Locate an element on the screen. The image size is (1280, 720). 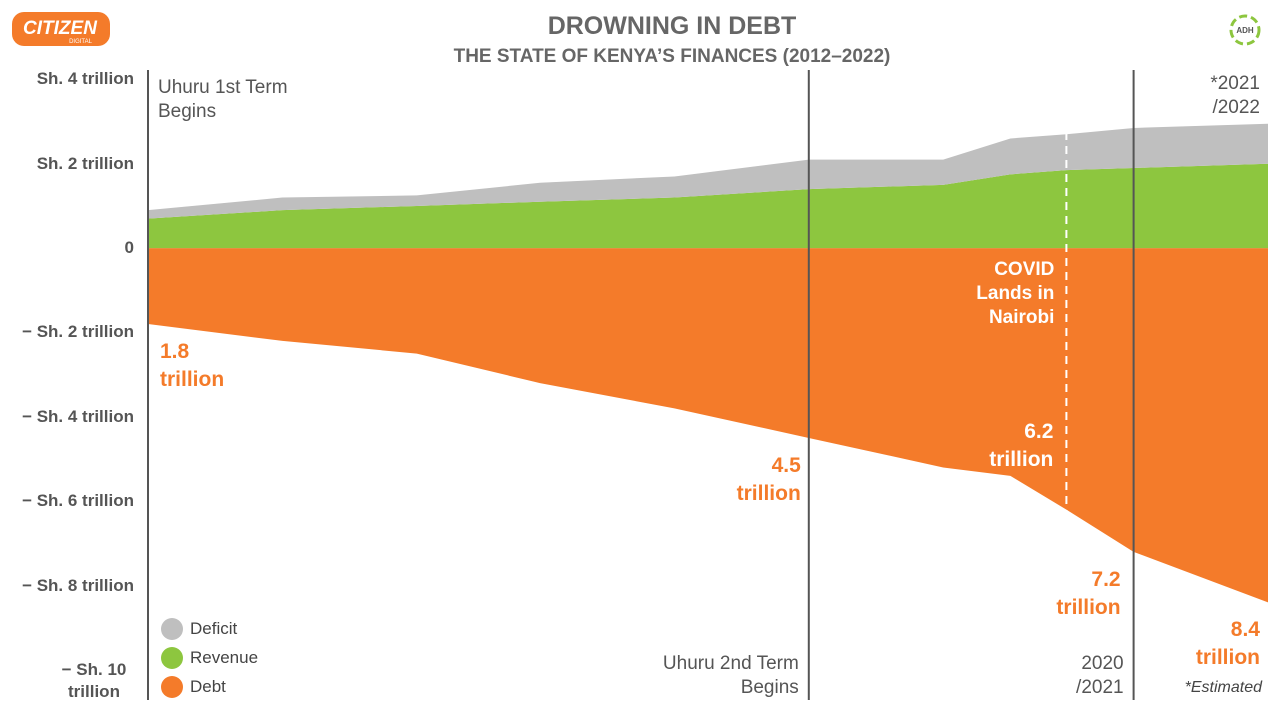
logo-ring is located at coordinates (1245, 30).